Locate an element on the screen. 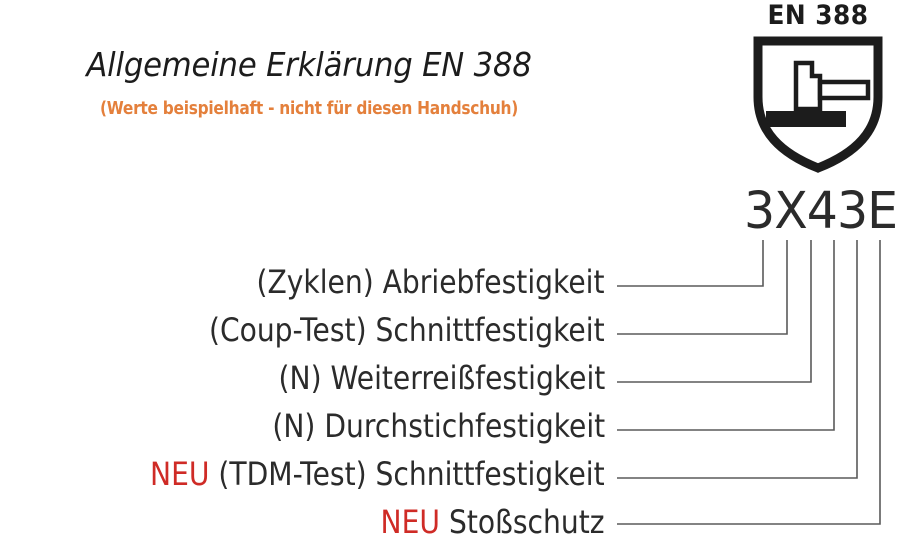  neu-badge-5: NEU is located at coordinates (180, 474).